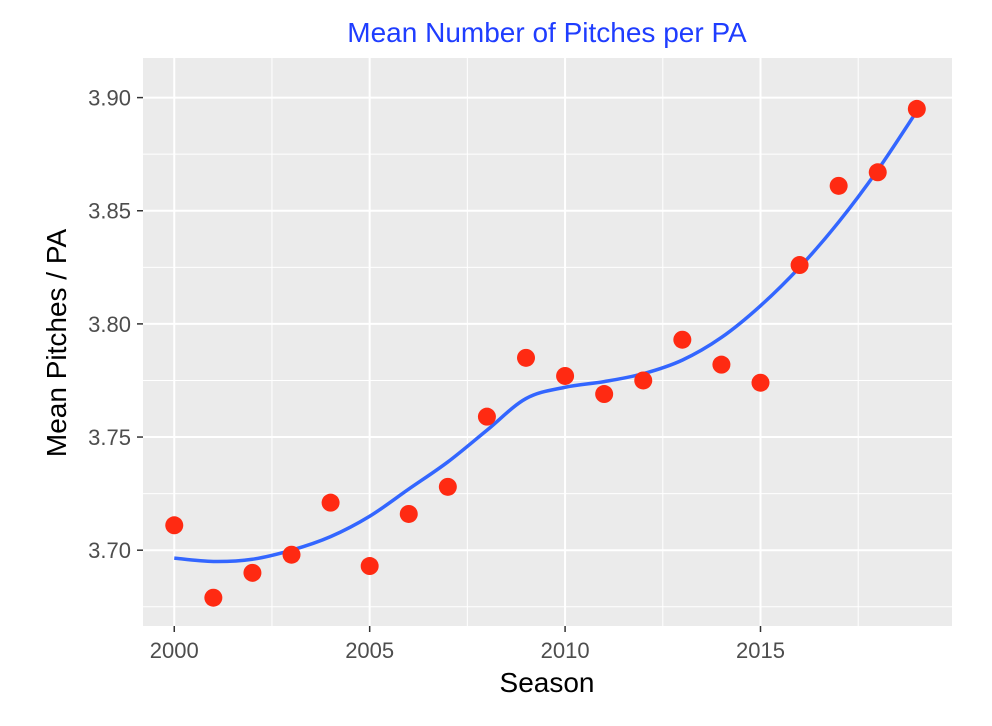 This screenshot has height=726, width=992. Describe the element at coordinates (486, 416) in the screenshot. I see `data-point-2008` at that location.